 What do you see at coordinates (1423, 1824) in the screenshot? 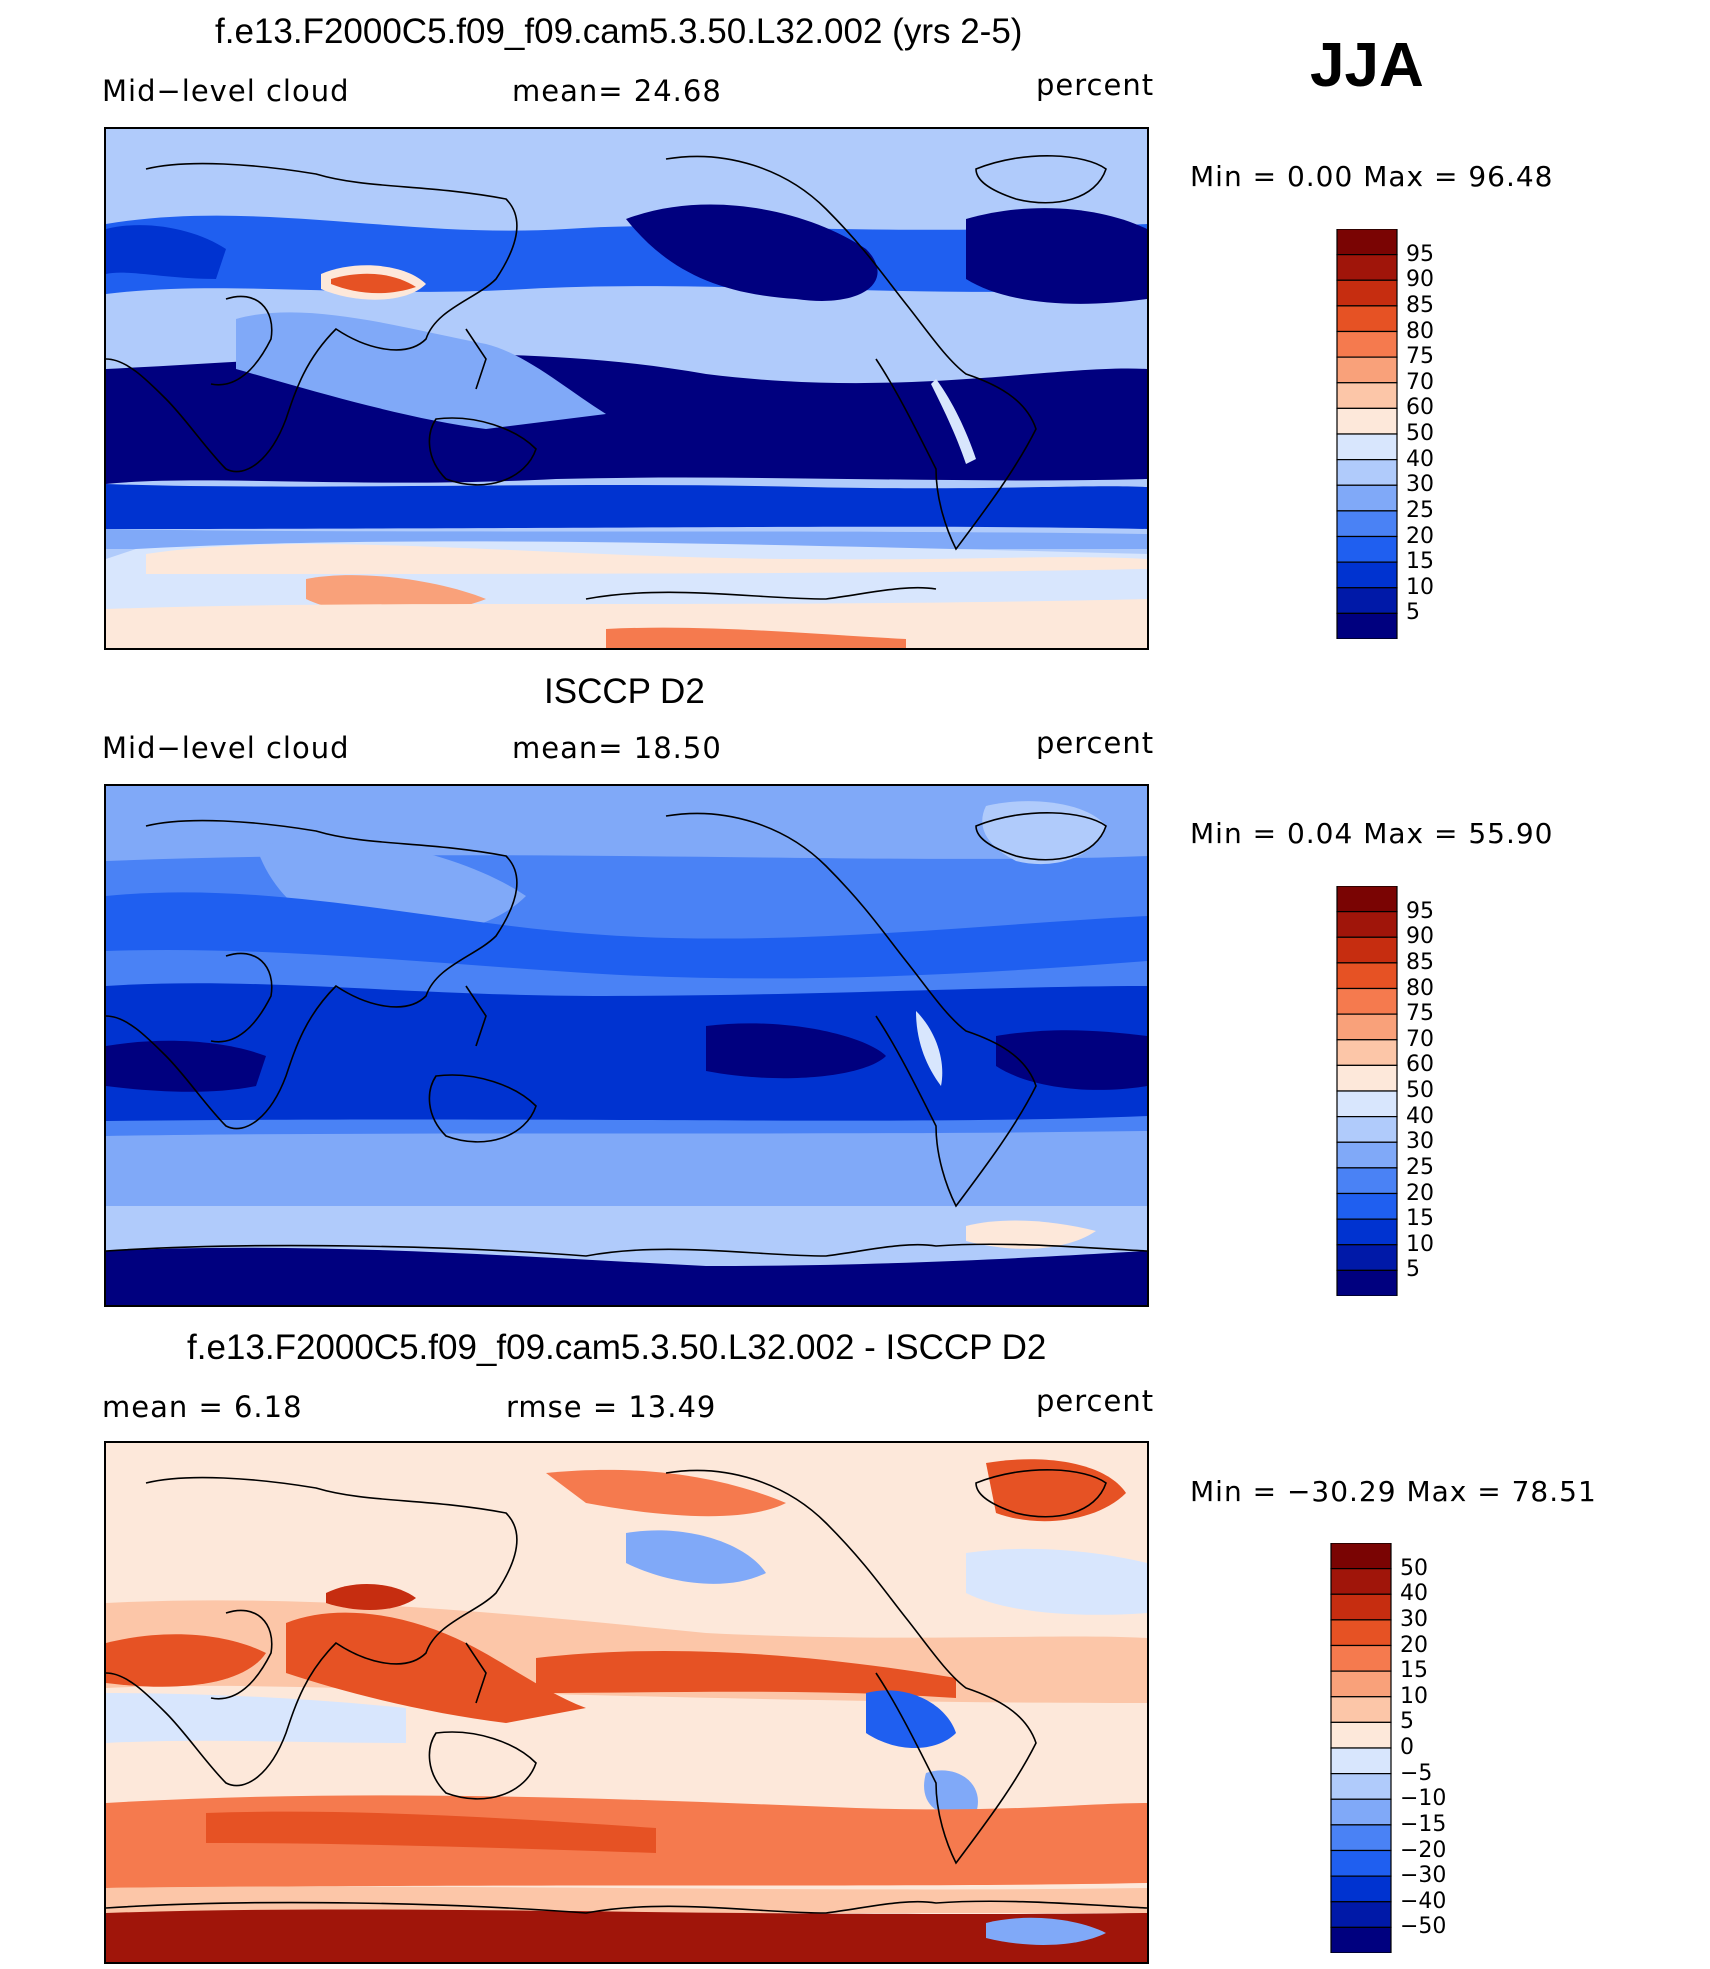
I see `colorbar-tick-label: −15` at bounding box center [1423, 1824].